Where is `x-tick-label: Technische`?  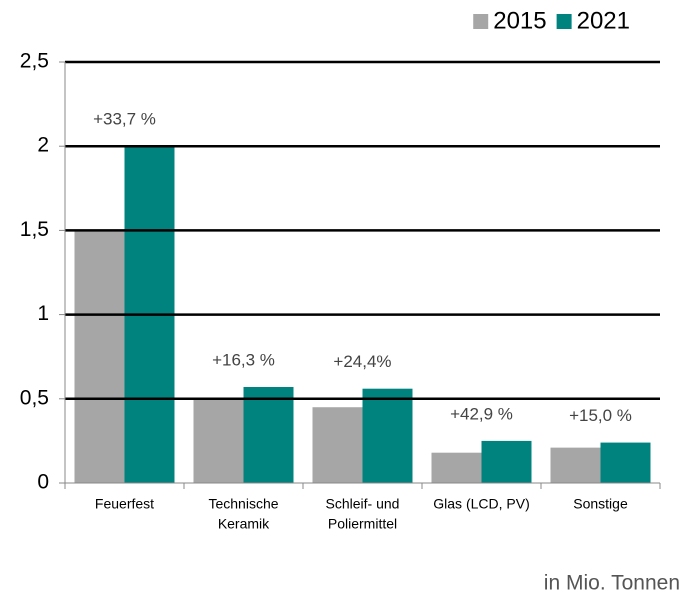
x-tick-label: Technische is located at coordinates (243, 504).